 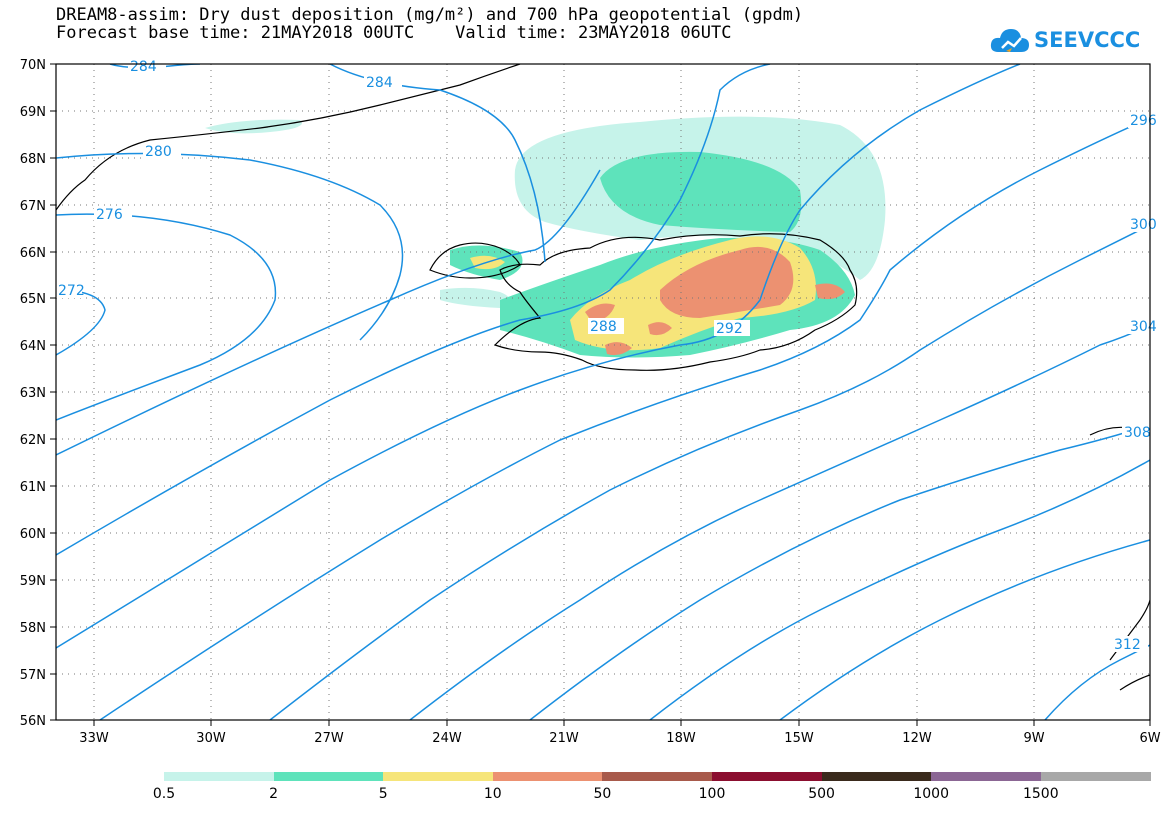 What do you see at coordinates (383, 794) in the screenshot?
I see `legend-label: 5` at bounding box center [383, 794].